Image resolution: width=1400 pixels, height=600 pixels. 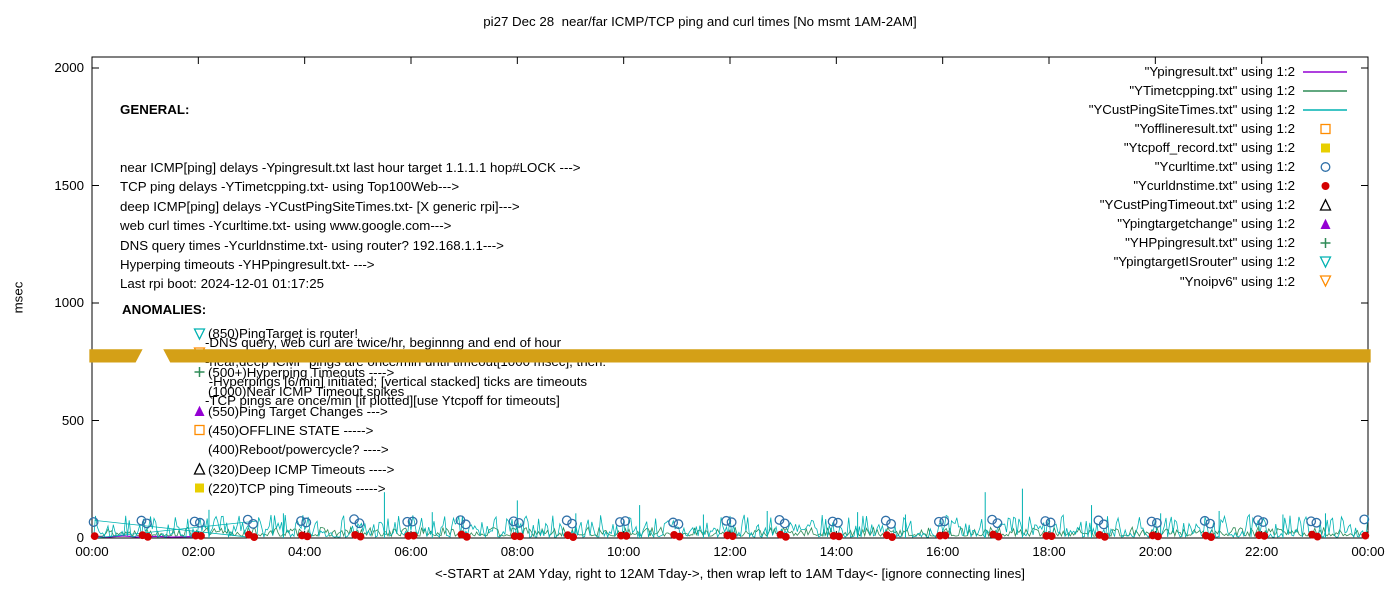 What do you see at coordinates (301, 372) in the screenshot?
I see `anomaly-label: (500+)Hyperping Timeouts ---->` at bounding box center [301, 372].